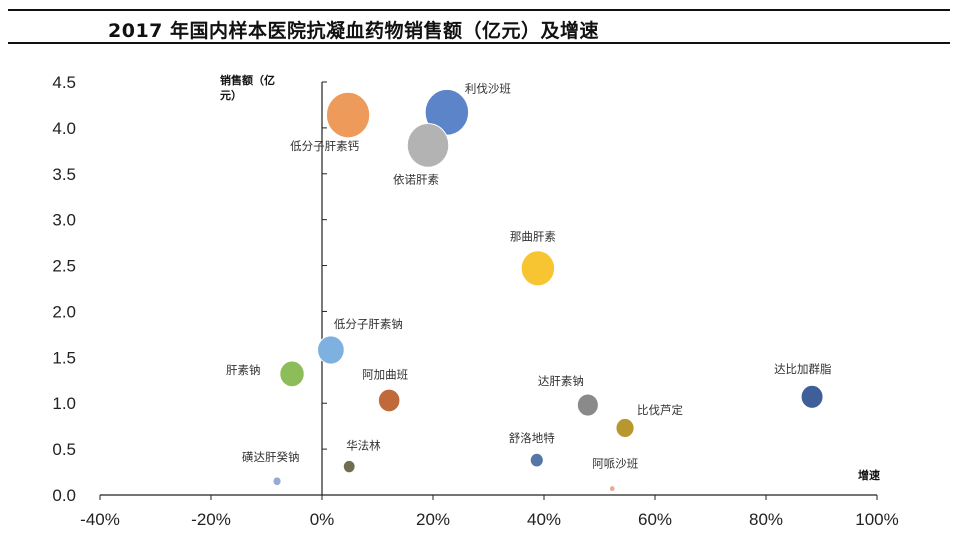 This screenshot has height=555, width=956. What do you see at coordinates (64, 311) in the screenshot?
I see `y-tick-label: 2.0` at bounding box center [64, 311].